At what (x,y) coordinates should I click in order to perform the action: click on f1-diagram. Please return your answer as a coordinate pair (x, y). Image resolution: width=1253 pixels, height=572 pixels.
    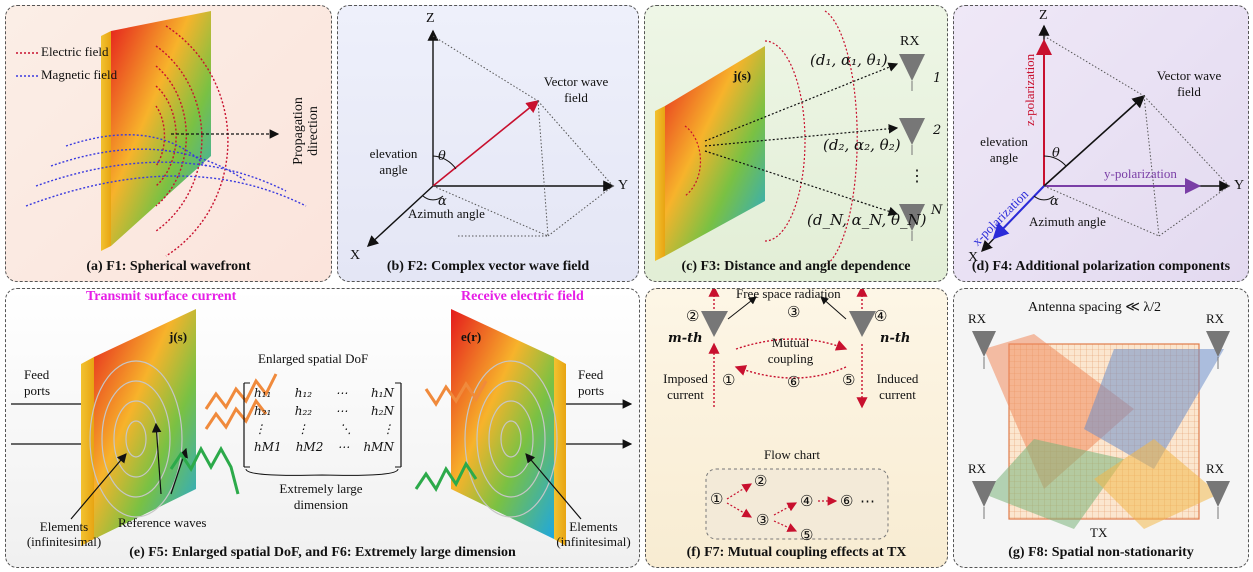
    Looking at the image, I should click on (161, 134).